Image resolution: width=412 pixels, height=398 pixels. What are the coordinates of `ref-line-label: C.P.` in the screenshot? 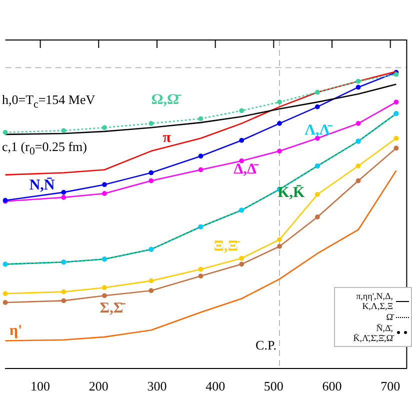 It's located at (266, 344).